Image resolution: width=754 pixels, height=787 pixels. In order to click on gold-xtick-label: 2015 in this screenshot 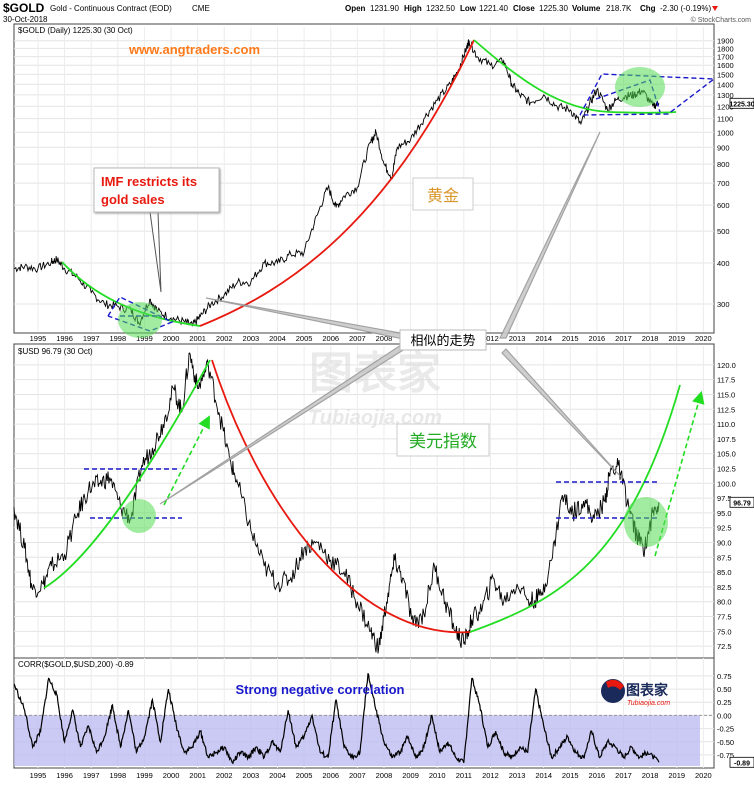, I will do `click(570, 338)`.